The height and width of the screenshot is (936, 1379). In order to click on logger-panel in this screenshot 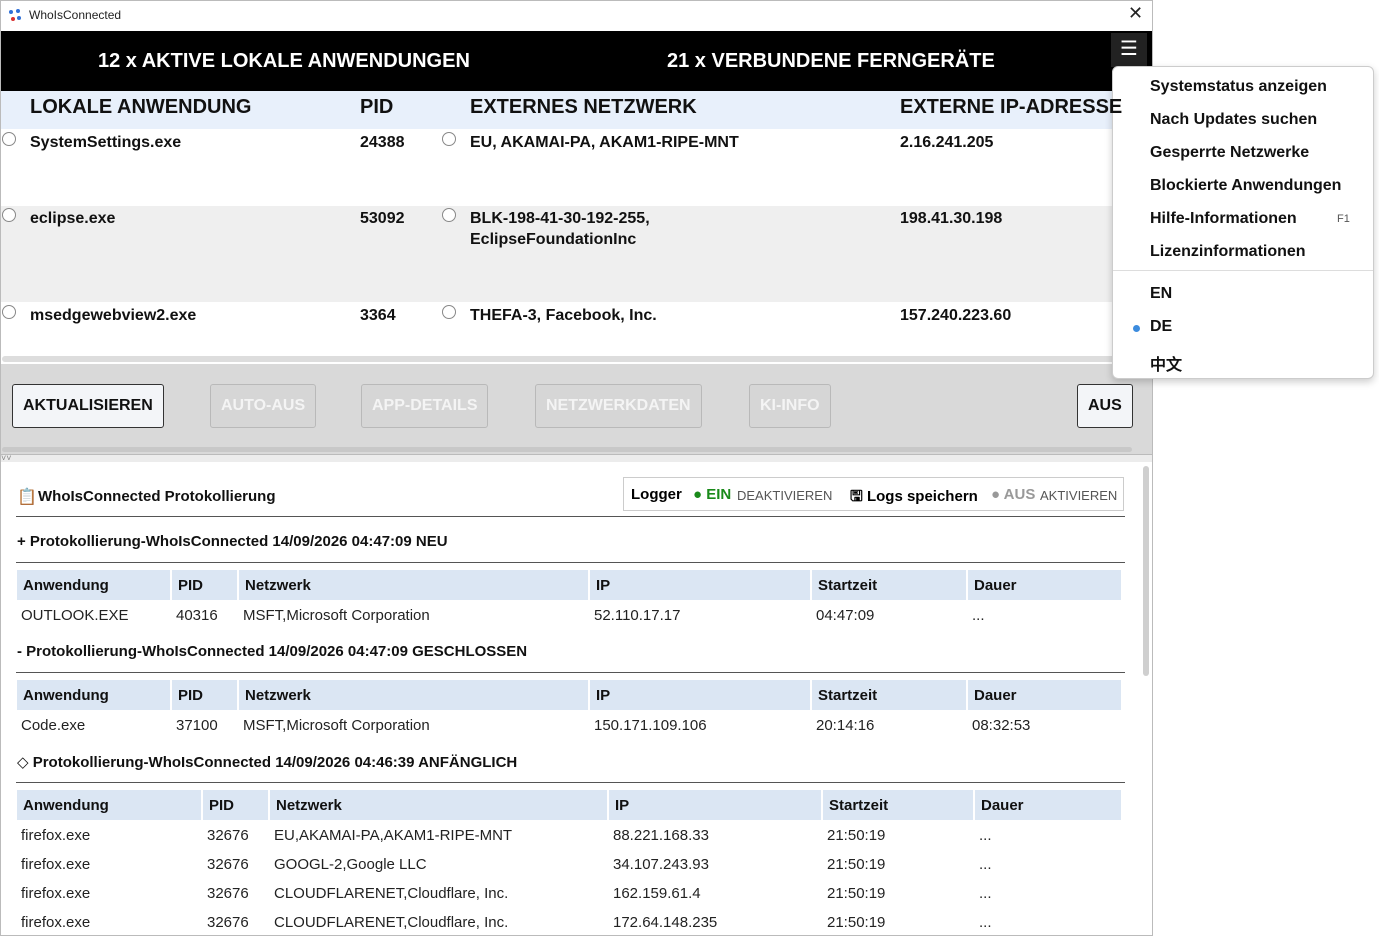, I will do `click(873, 494)`.